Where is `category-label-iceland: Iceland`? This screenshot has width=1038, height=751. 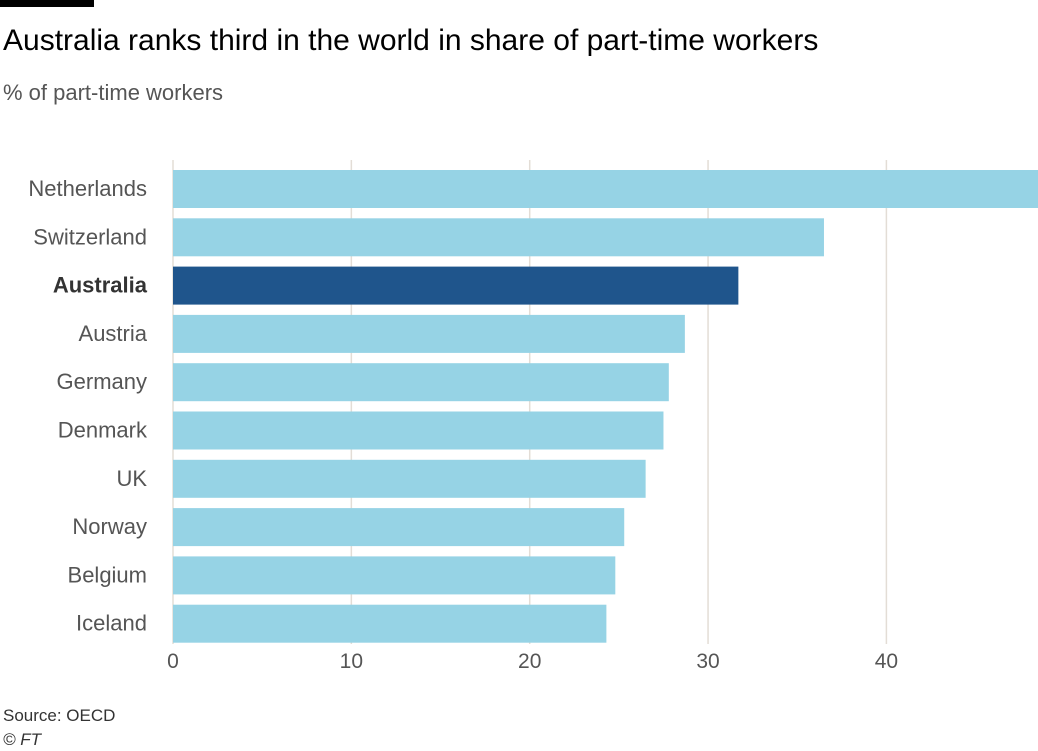
category-label-iceland: Iceland is located at coordinates (111, 623).